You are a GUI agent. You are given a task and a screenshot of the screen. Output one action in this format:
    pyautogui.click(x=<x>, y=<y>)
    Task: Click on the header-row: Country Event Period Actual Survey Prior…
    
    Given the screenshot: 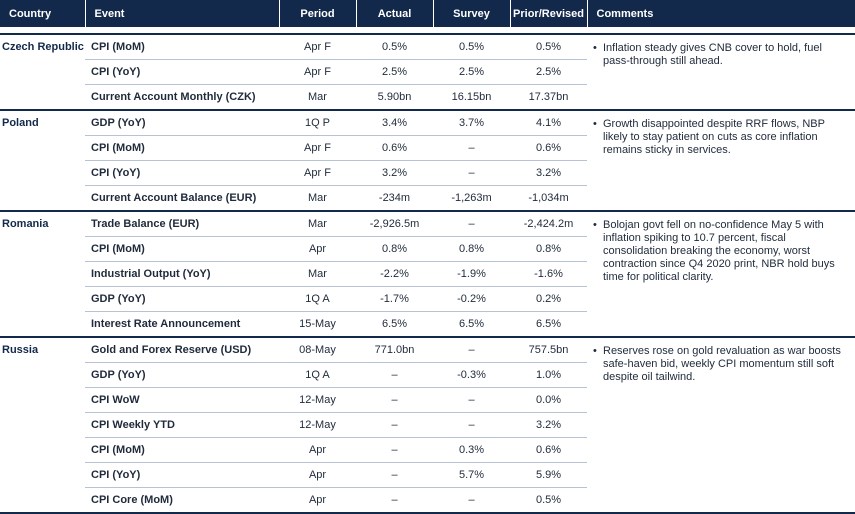 What is the action you would take?
    pyautogui.click(x=427, y=13)
    